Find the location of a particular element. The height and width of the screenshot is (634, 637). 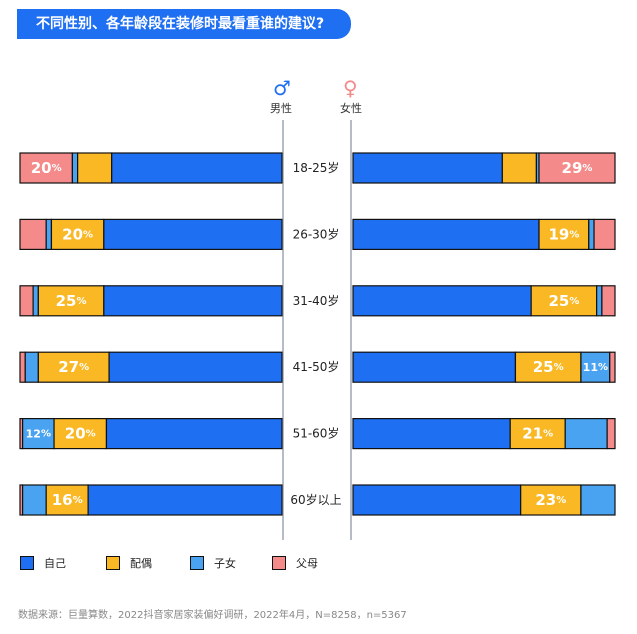

legend-item-children: 子女 is located at coordinates (213, 563).